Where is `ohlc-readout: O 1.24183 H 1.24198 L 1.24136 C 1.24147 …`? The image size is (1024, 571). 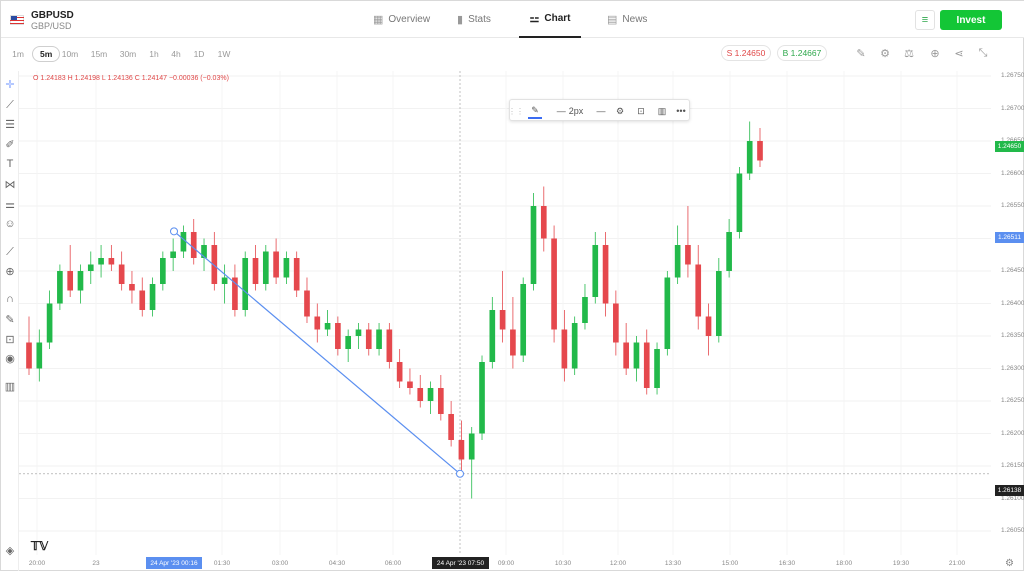 ohlc-readout: O 1.24183 H 1.24198 L 1.24136 C 1.24147 … is located at coordinates (131, 78).